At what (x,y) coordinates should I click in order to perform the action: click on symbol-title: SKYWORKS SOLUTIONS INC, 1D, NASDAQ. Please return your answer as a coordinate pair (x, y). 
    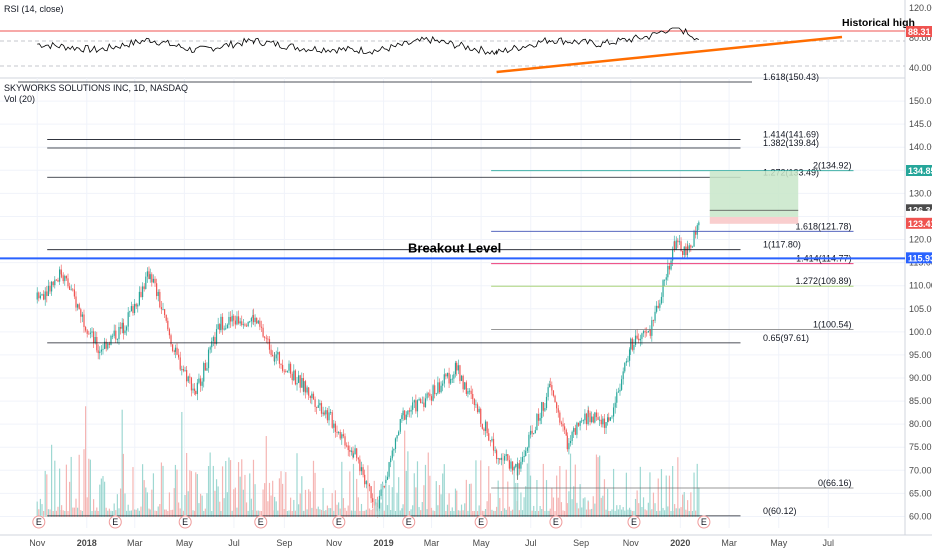
    Looking at the image, I should click on (96, 88).